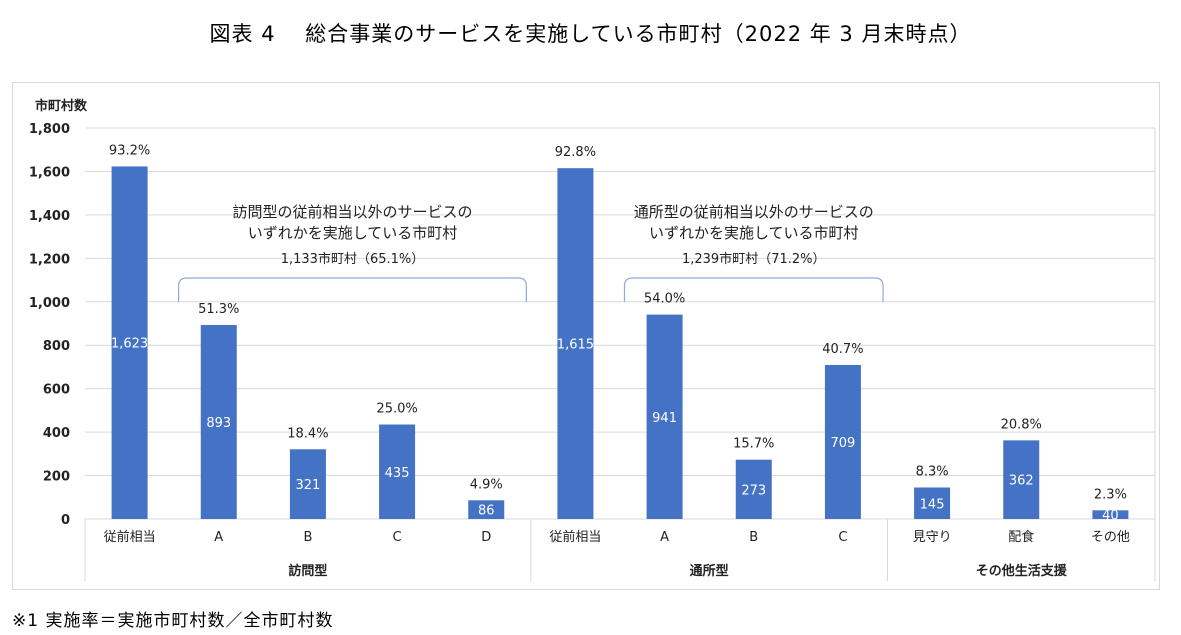 The image size is (1181, 635). I want to click on bar-value-label: 893, so click(218, 423).